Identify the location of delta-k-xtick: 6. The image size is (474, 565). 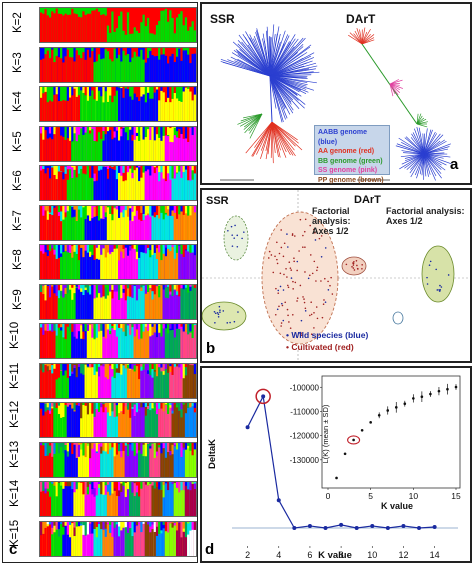
(309, 555).